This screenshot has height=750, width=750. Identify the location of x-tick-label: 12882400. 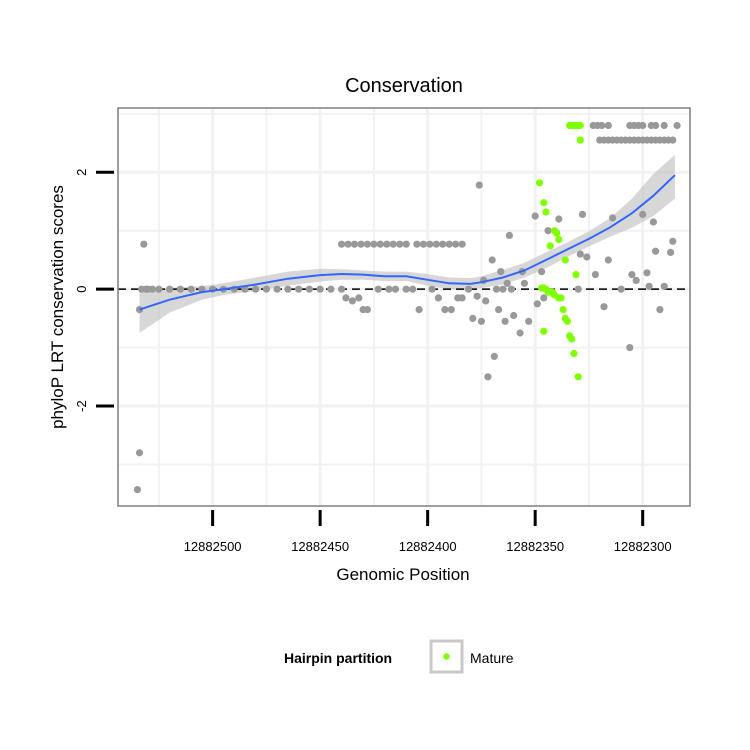
(428, 546).